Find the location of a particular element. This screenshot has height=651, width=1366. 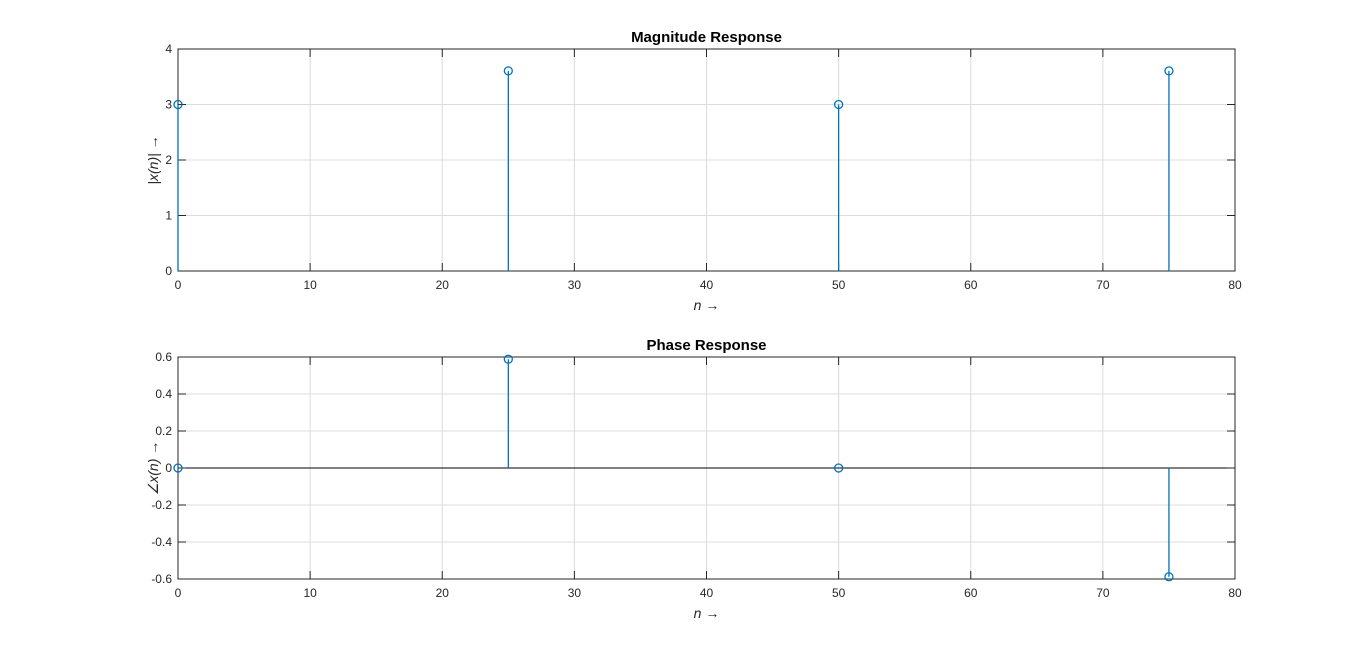

phase-y-tick-label: -0.6 is located at coordinates (161, 579).